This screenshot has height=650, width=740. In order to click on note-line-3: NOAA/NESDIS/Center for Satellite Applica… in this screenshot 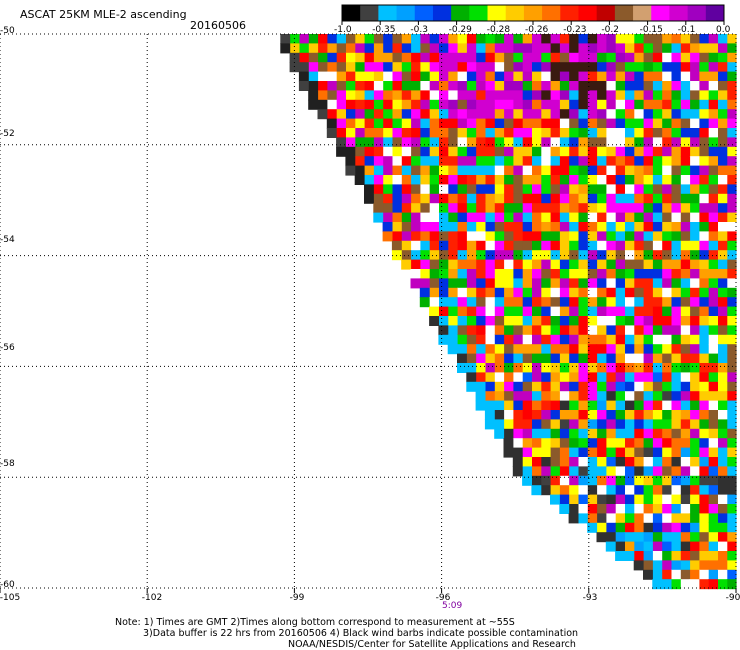, I will do `click(432, 644)`.